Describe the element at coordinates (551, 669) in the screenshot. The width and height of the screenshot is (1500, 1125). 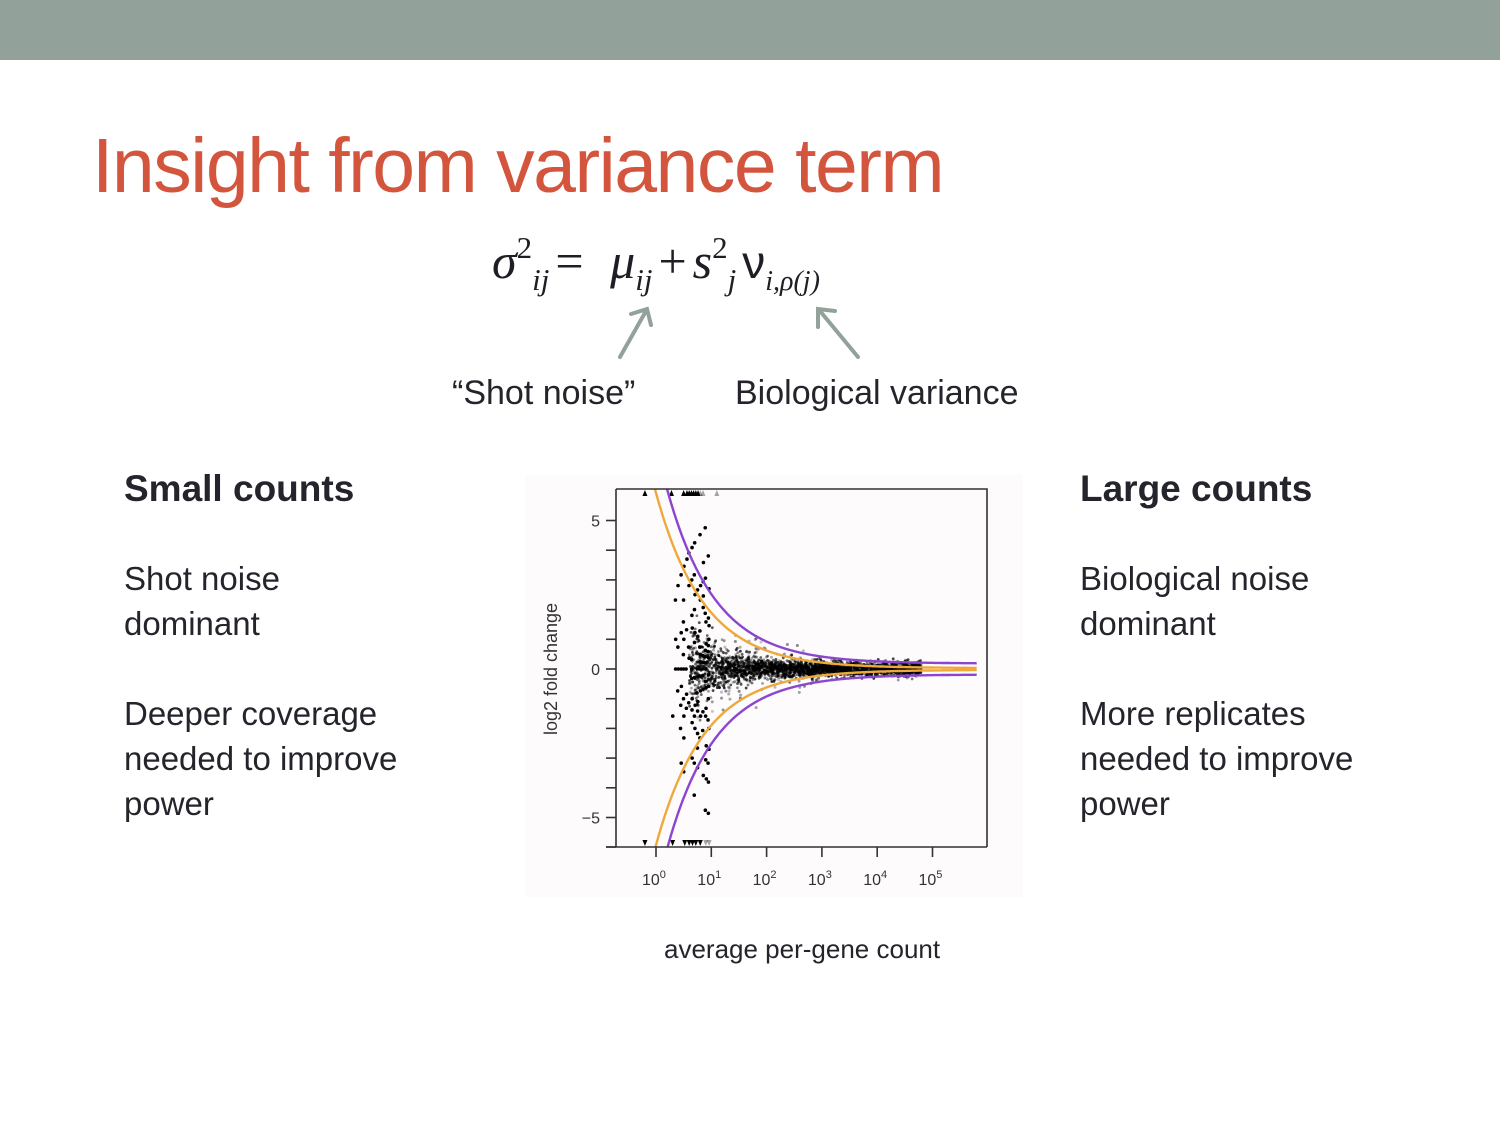
I see `y-axis-label: log2 fold change` at that location.